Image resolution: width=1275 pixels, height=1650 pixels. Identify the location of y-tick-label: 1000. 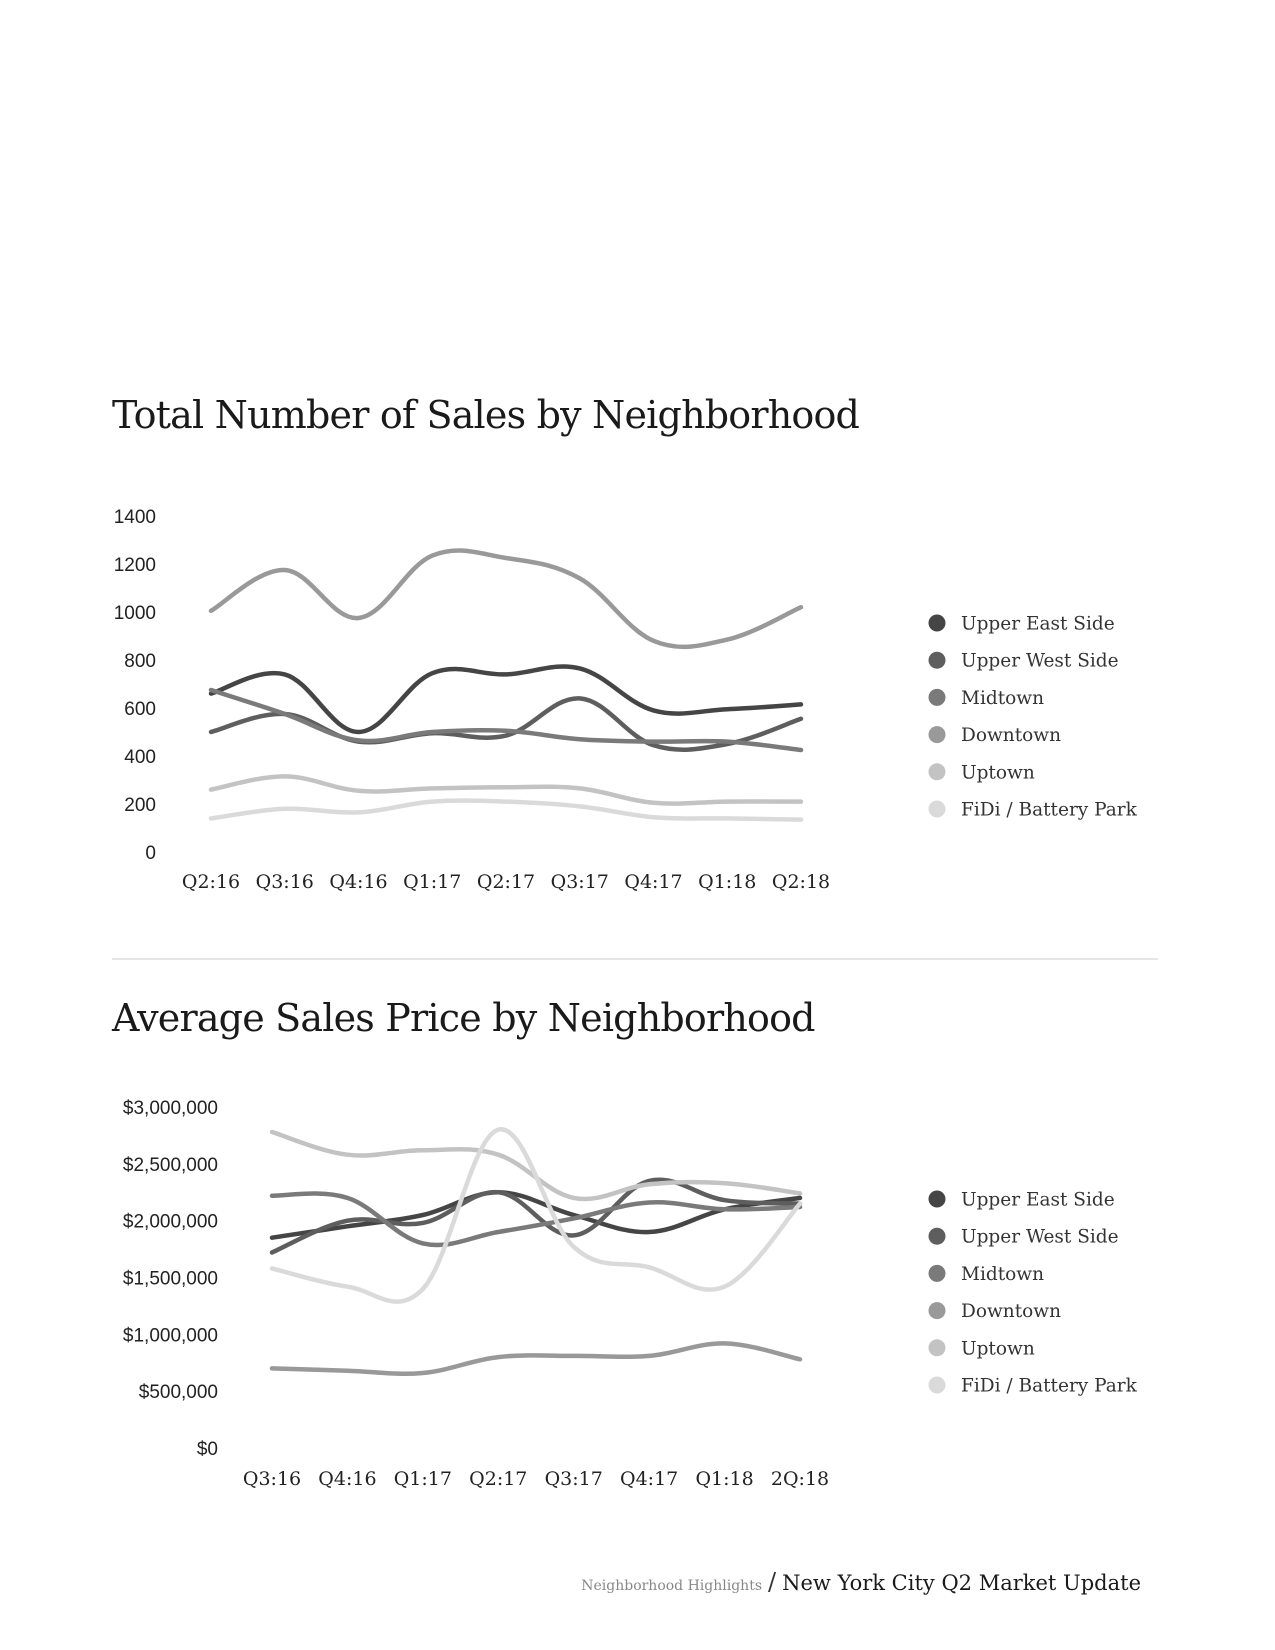
(135, 613).